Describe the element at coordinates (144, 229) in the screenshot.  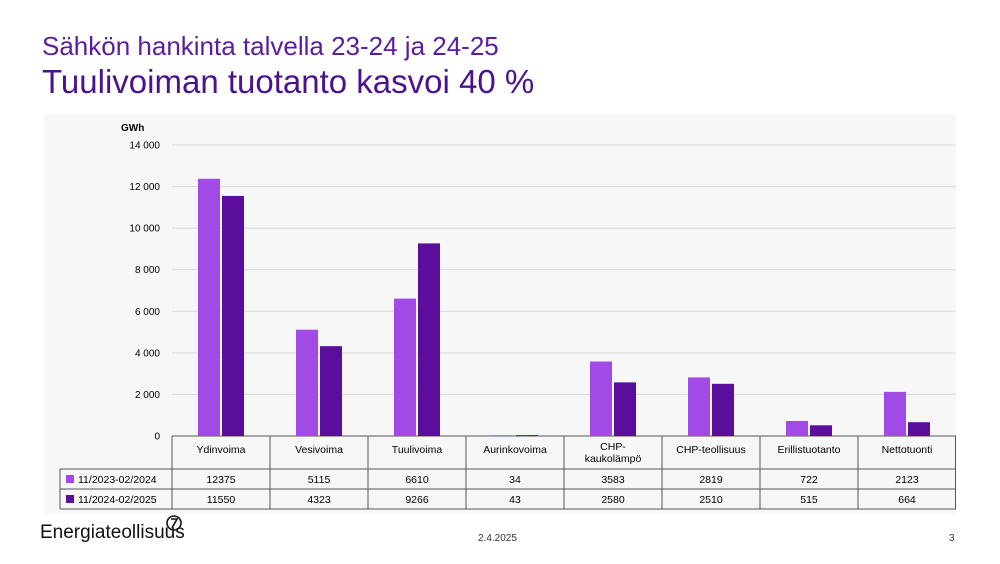
I see `y-tick-label: 10 000` at that location.